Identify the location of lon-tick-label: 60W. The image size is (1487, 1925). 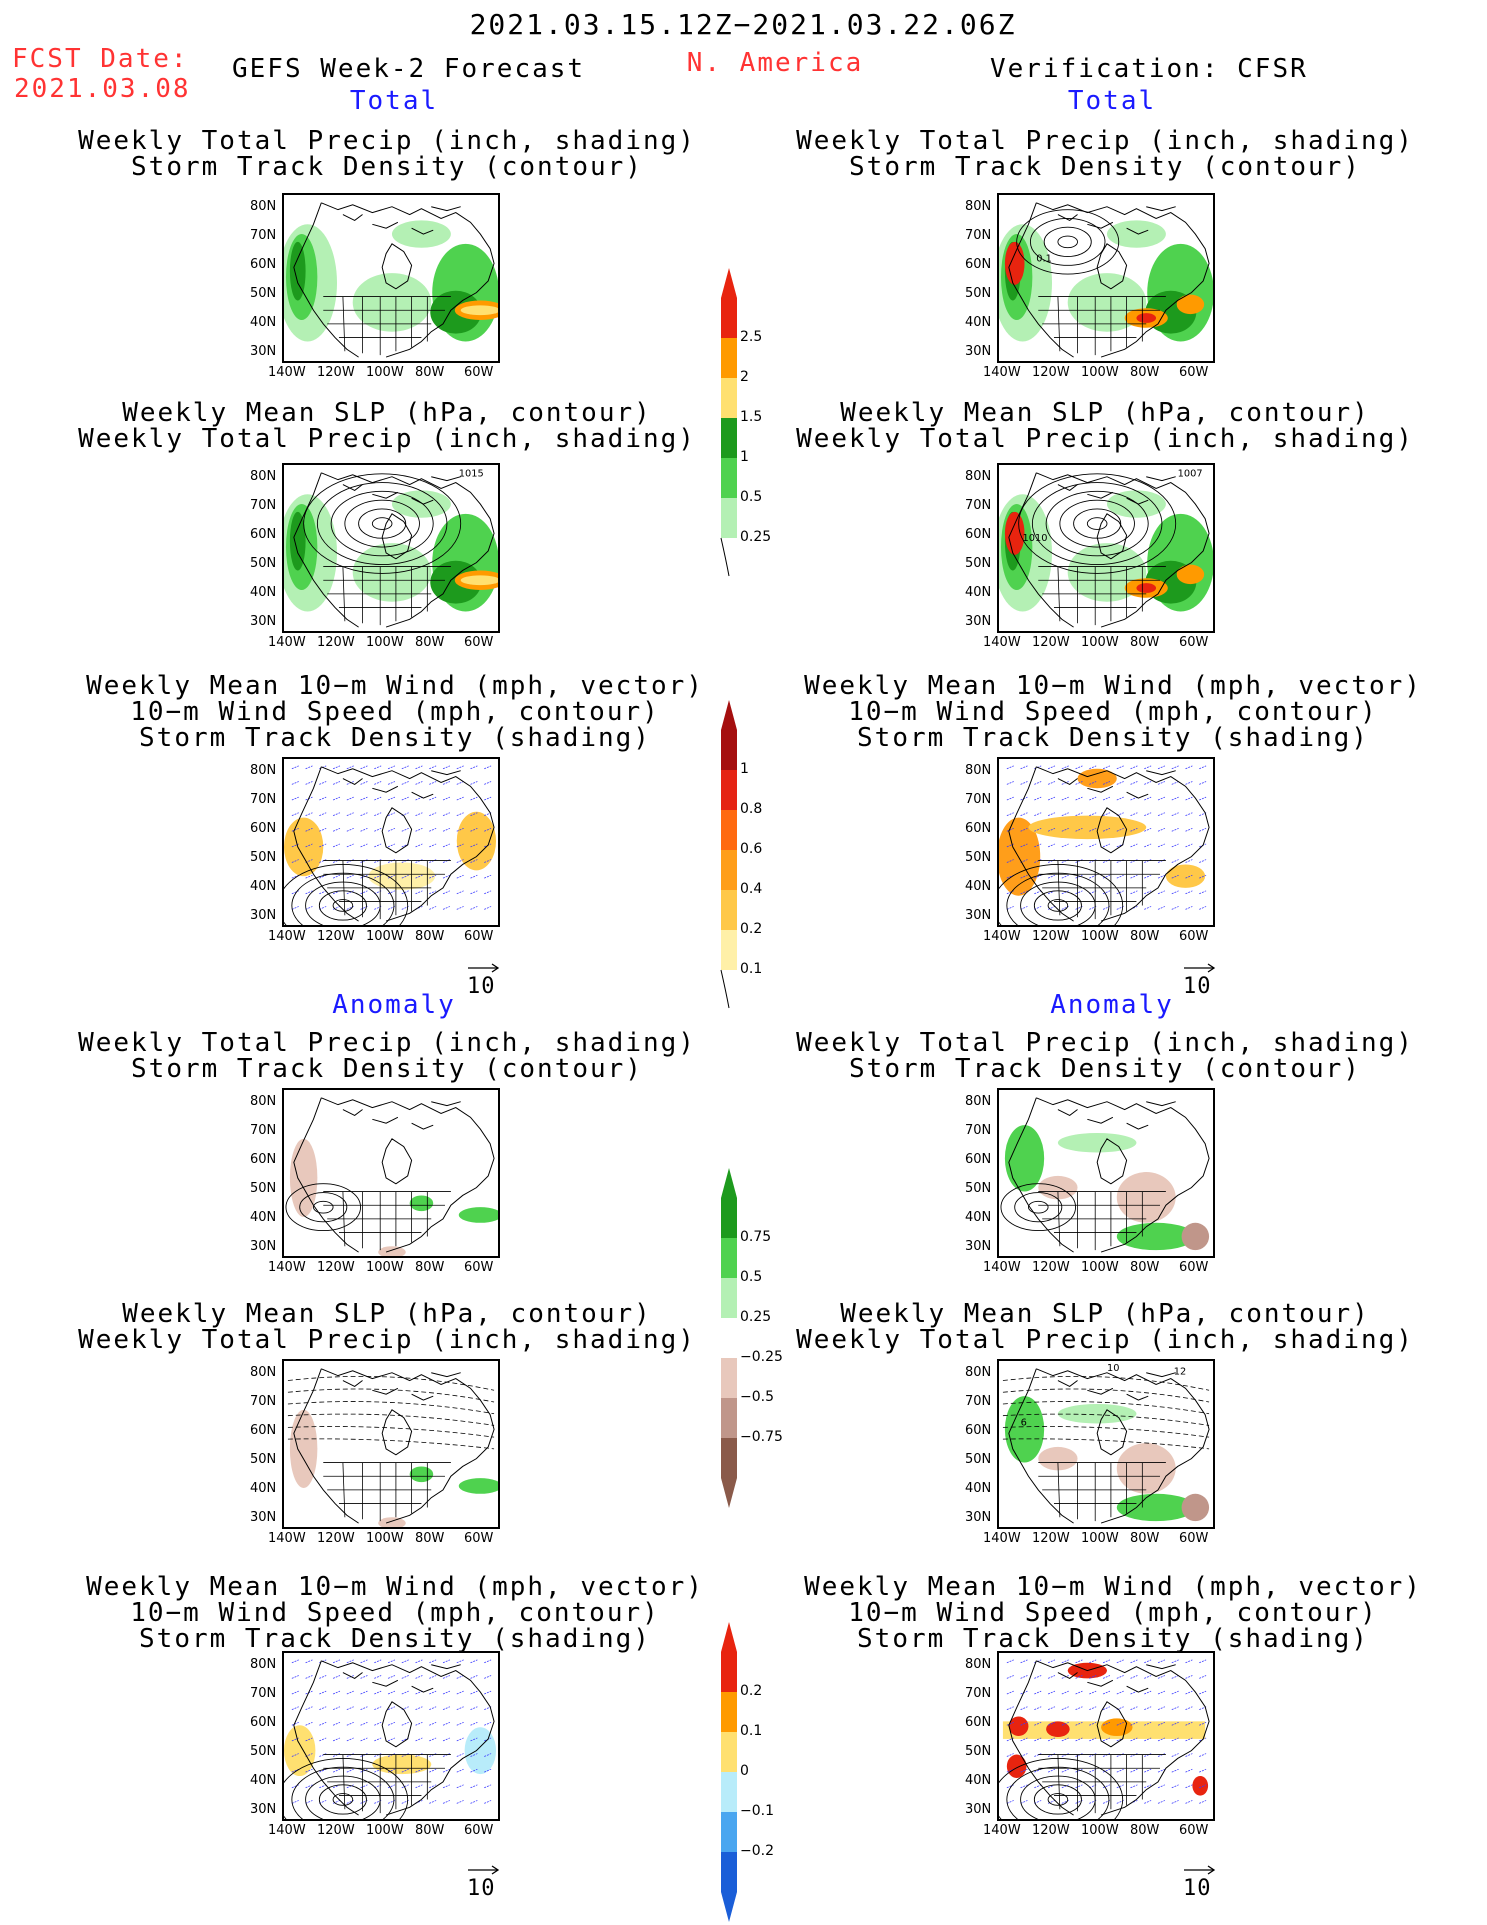
(1194, 1830).